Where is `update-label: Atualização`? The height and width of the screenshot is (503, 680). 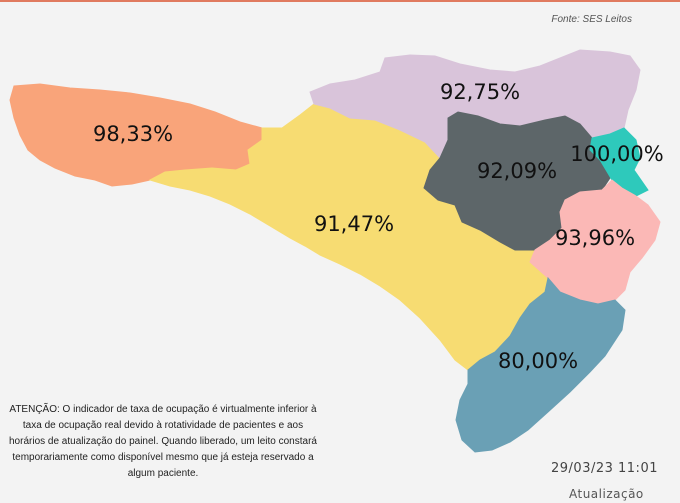 update-label: Atualização is located at coordinates (606, 494).